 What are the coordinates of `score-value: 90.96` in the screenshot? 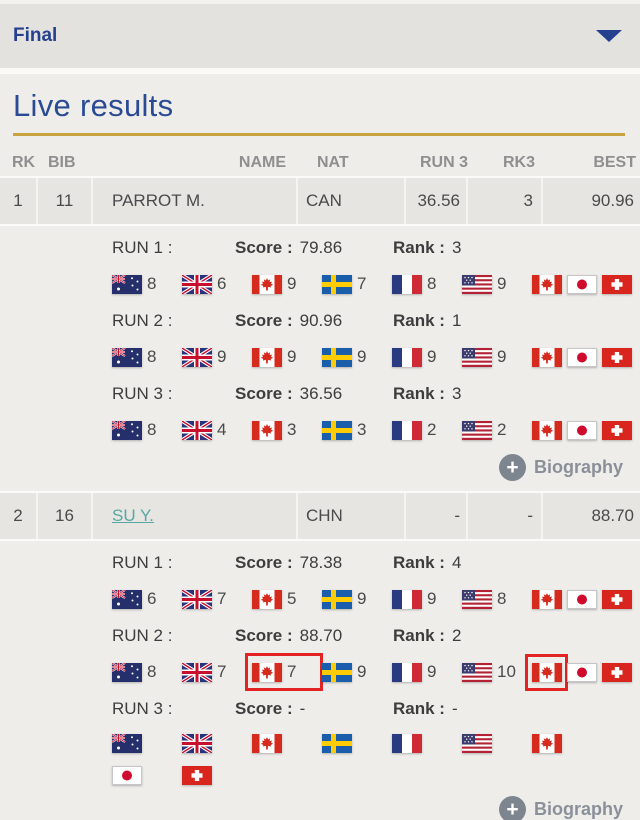 It's located at (321, 320).